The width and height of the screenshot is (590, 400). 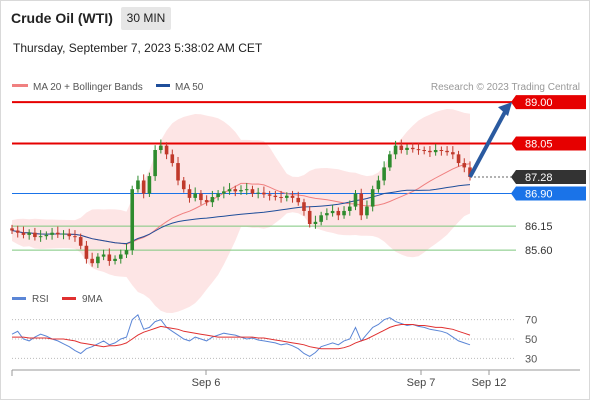 I want to click on ma9-legend-label: 9MA, so click(x=92, y=299).